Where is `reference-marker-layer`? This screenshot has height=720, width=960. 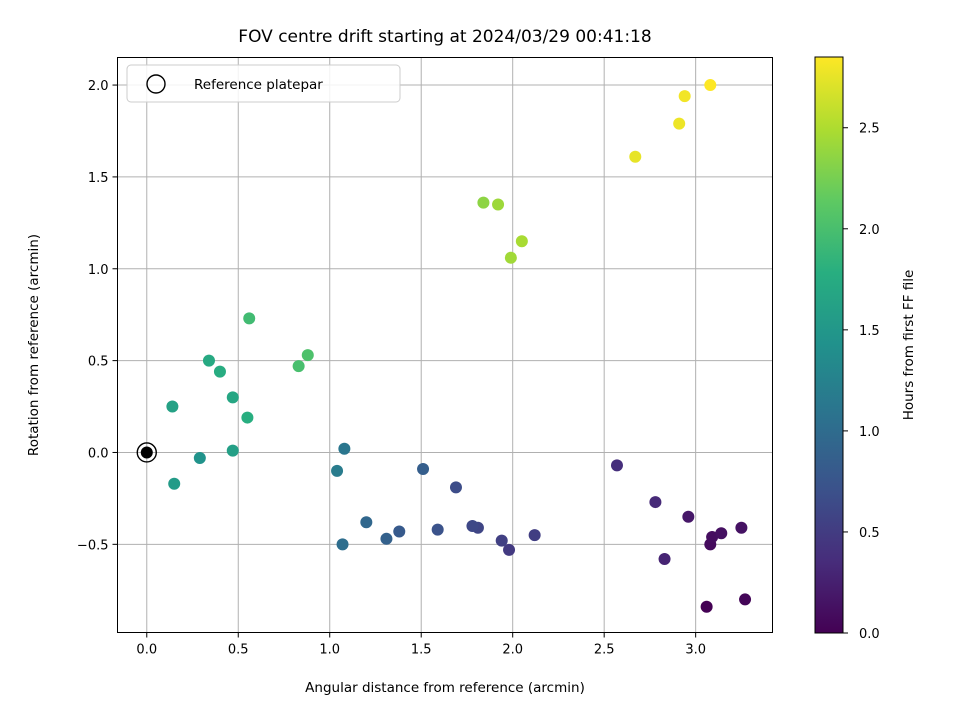
reference-marker-layer is located at coordinates (146, 452).